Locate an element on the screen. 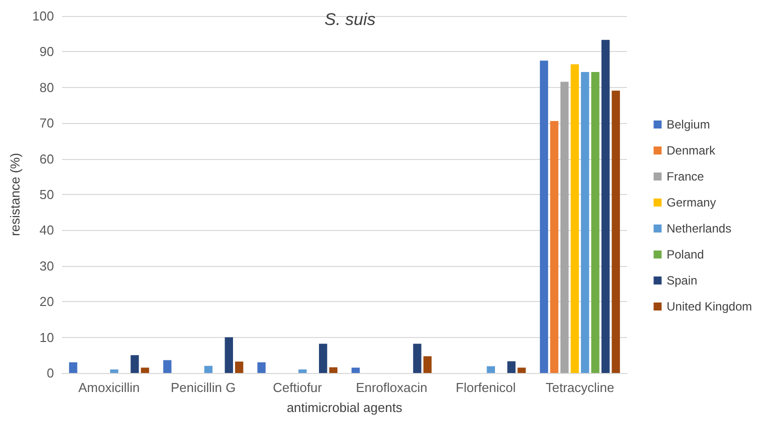  x-tick-label: Penicillin G is located at coordinates (203, 387).